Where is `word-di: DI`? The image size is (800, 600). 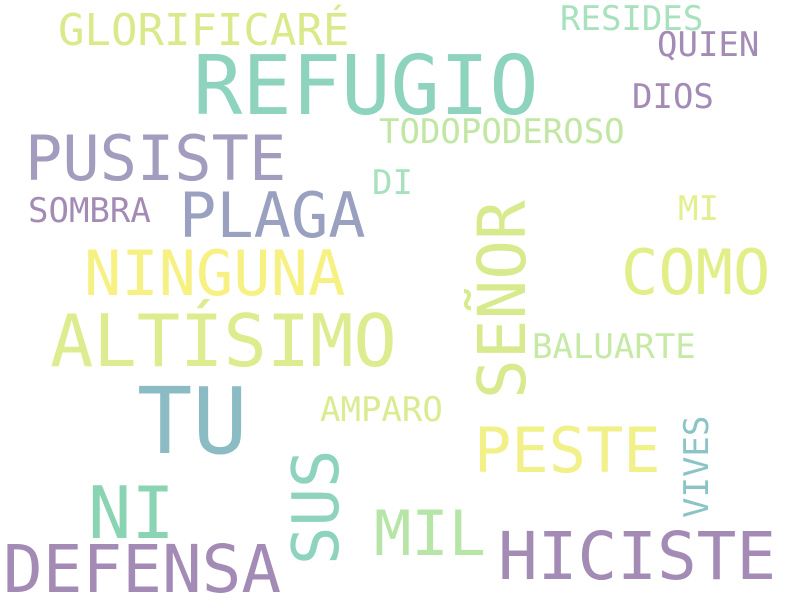
word-di: DI is located at coordinates (392, 183).